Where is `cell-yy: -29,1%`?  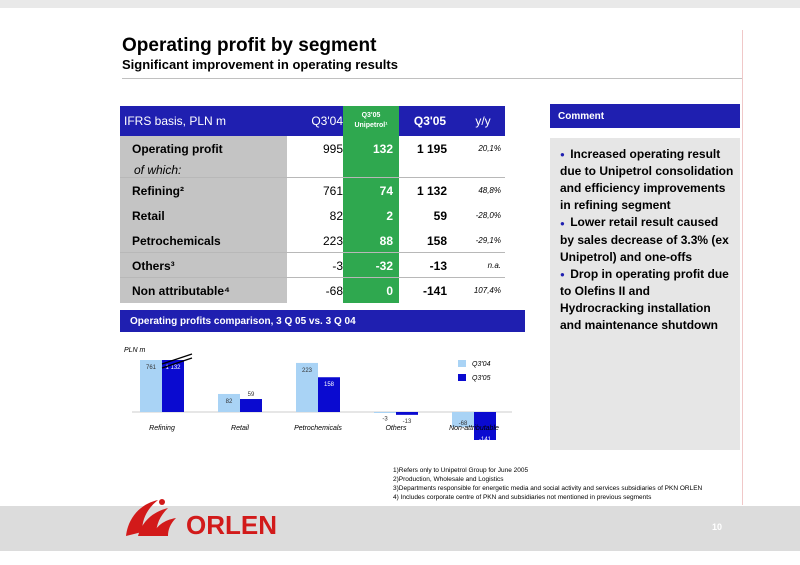 cell-yy: -29,1% is located at coordinates (488, 240).